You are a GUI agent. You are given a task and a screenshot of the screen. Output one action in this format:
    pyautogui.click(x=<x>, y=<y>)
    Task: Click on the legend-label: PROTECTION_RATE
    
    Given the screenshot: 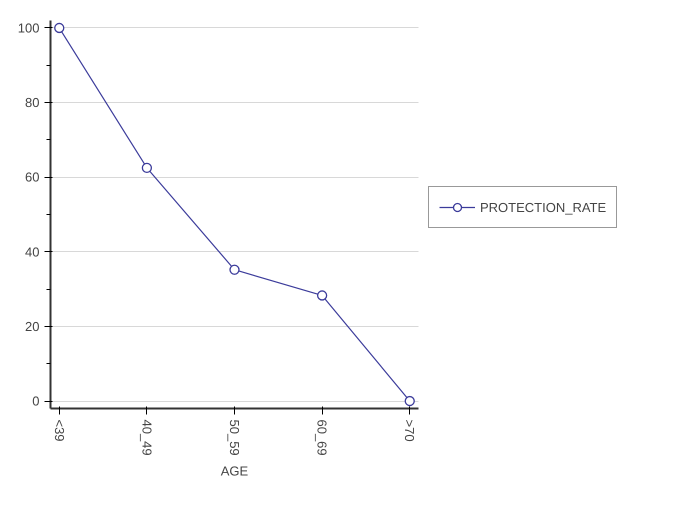 What is the action you would take?
    pyautogui.click(x=543, y=207)
    